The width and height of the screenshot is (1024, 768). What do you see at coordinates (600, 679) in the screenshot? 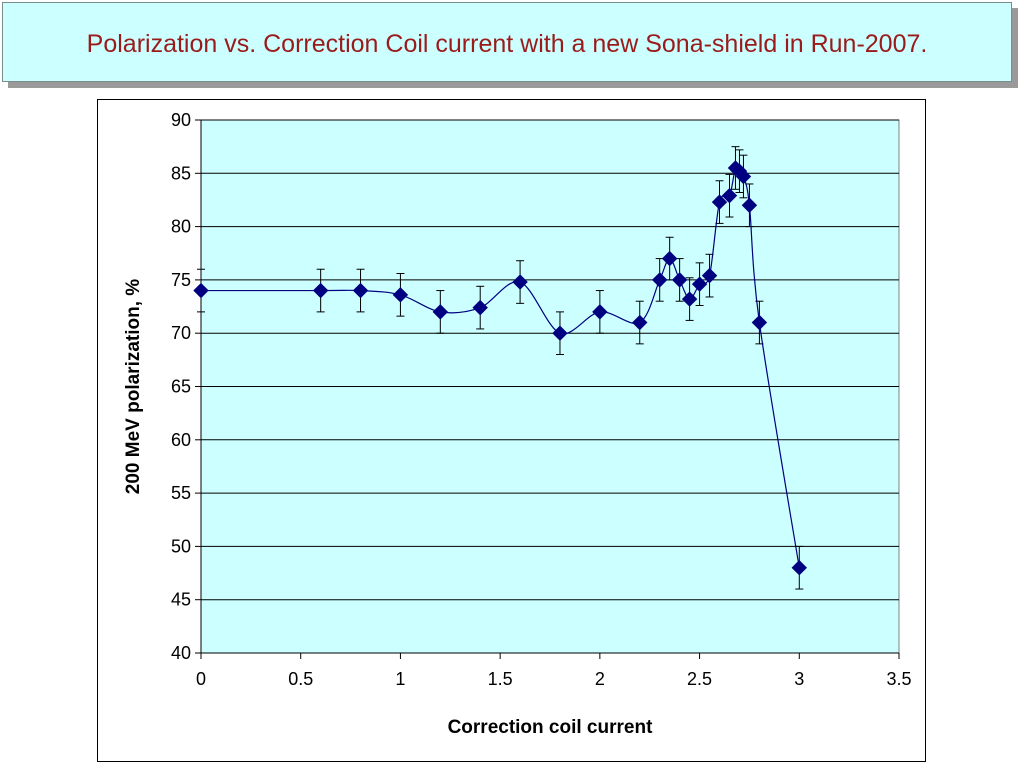
I see `x-tick-label: 2` at bounding box center [600, 679].